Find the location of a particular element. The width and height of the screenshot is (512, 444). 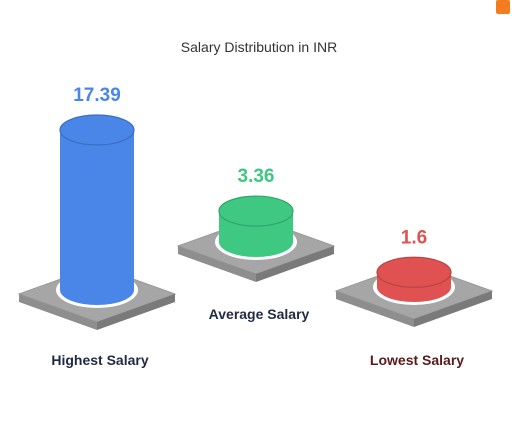

value-label-lowest-salary: 1.6 is located at coordinates (414, 237).